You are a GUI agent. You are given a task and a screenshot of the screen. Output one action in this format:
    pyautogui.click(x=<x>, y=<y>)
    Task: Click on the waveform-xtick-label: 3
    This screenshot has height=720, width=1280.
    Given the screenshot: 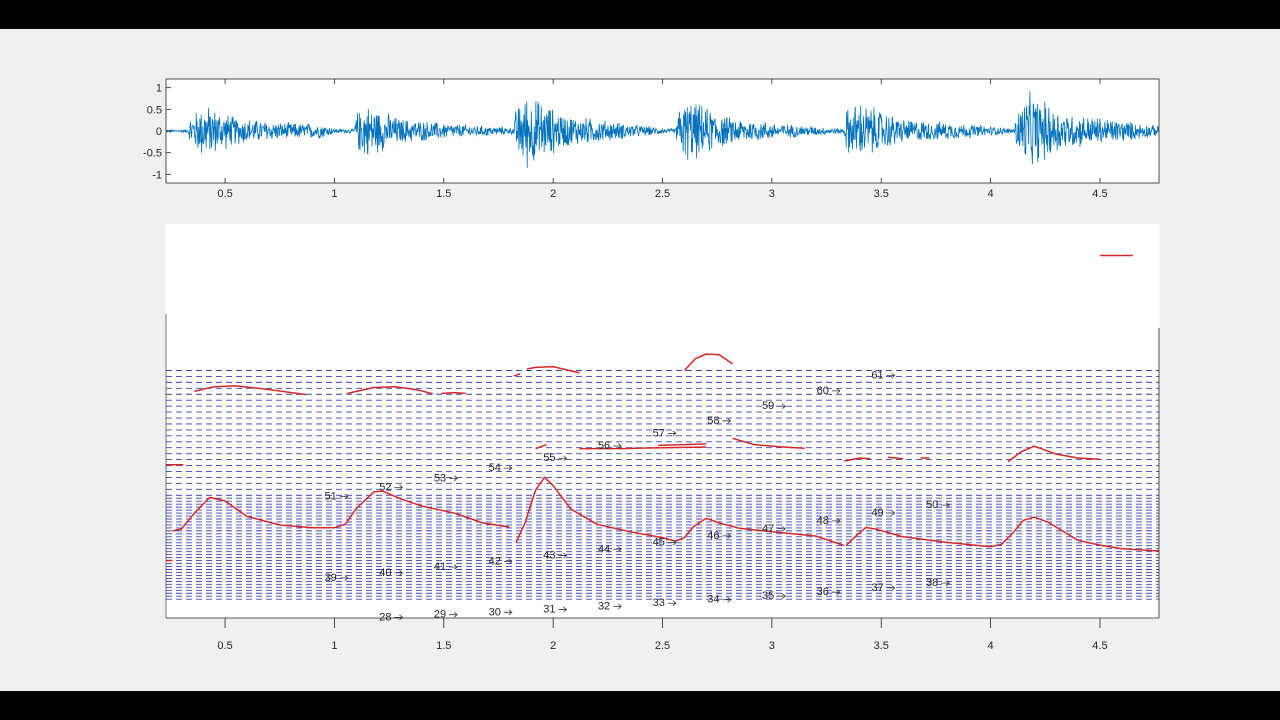 What is the action you would take?
    pyautogui.click(x=772, y=194)
    